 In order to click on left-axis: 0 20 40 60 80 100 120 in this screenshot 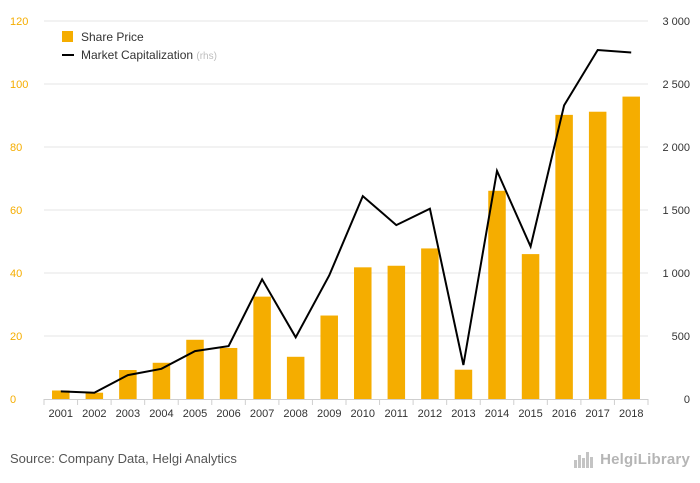, I will do `click(19, 211)`.